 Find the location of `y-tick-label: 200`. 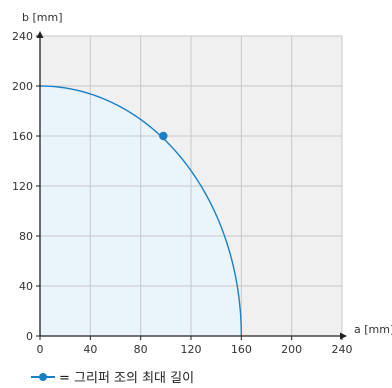

y-tick-label: 200 is located at coordinates (22, 86).